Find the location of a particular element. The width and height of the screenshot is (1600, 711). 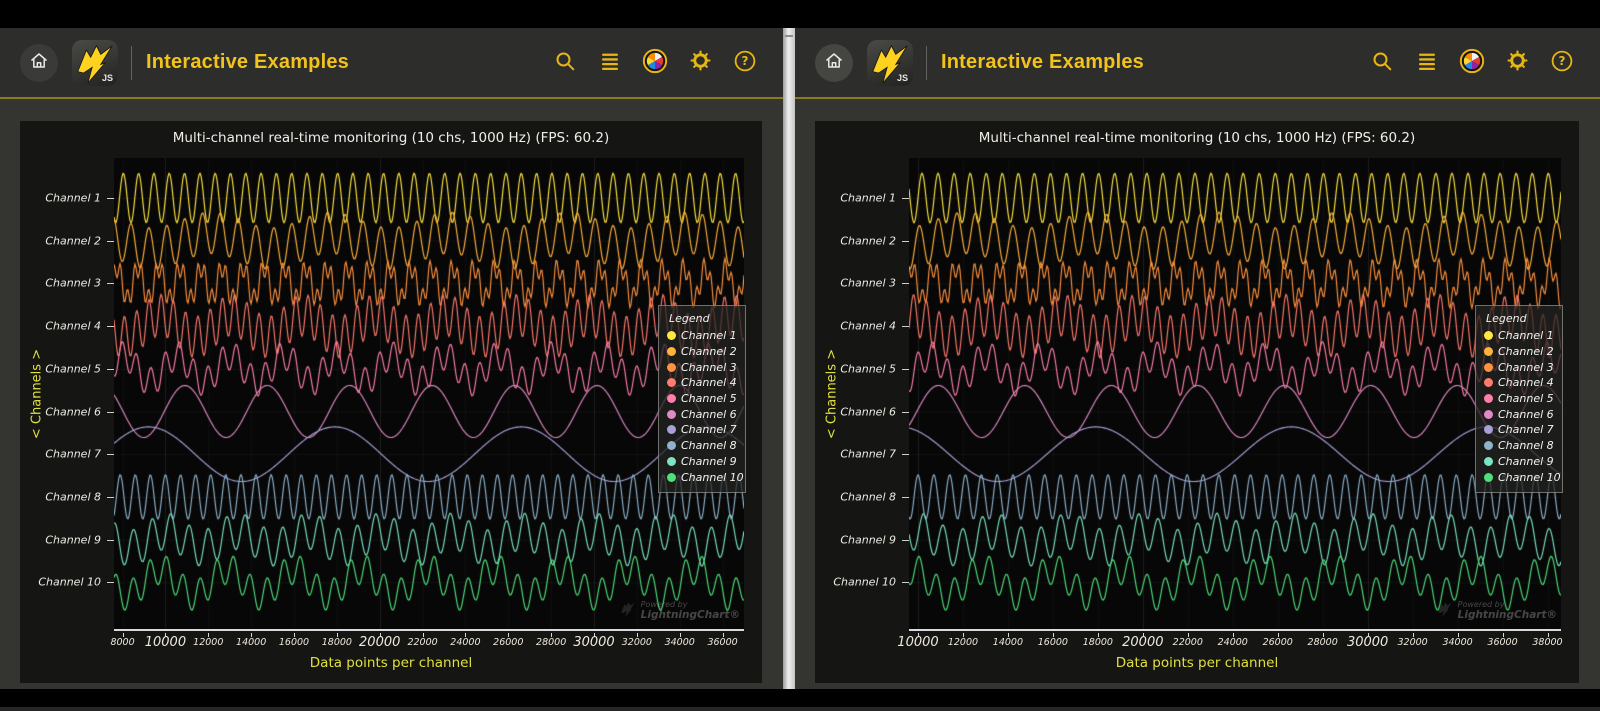

legend-label: Channel 7 is located at coordinates (709, 430).